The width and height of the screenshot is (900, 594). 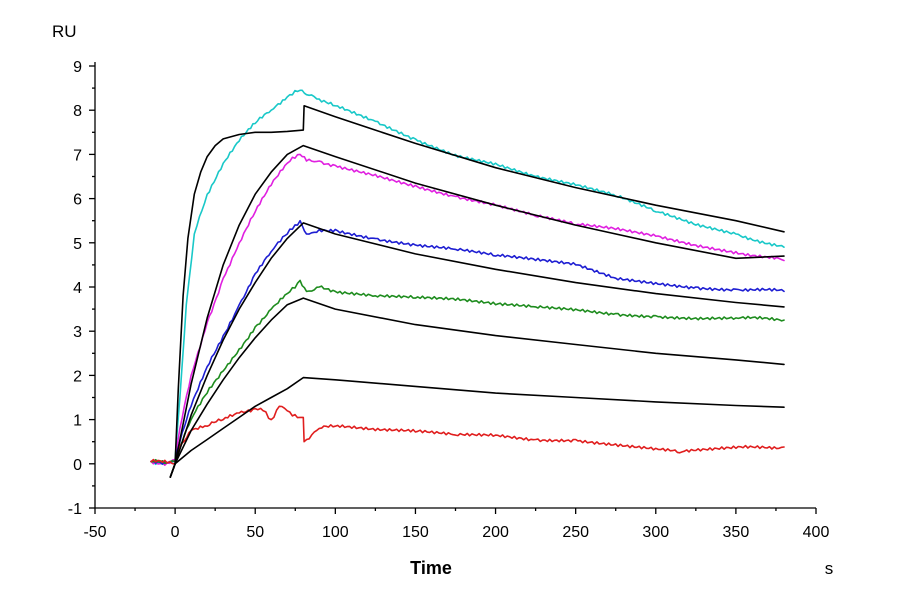 I want to click on y-tick-label-4: 3, so click(x=77, y=332).